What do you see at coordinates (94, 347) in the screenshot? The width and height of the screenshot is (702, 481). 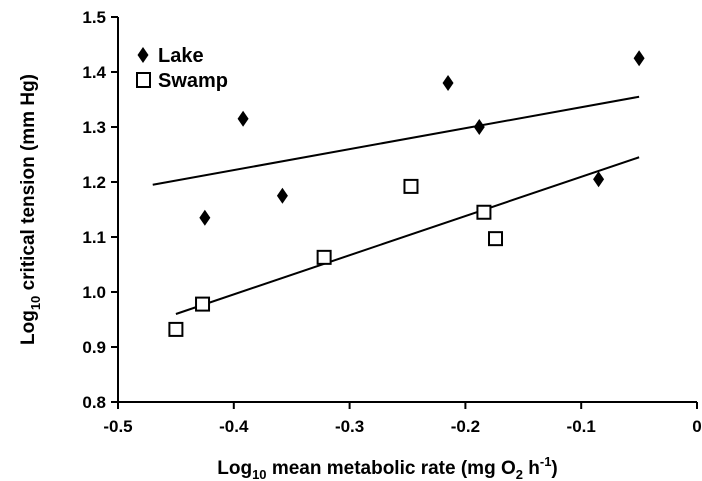 I see `y-tick-label: 0.9` at bounding box center [94, 347].